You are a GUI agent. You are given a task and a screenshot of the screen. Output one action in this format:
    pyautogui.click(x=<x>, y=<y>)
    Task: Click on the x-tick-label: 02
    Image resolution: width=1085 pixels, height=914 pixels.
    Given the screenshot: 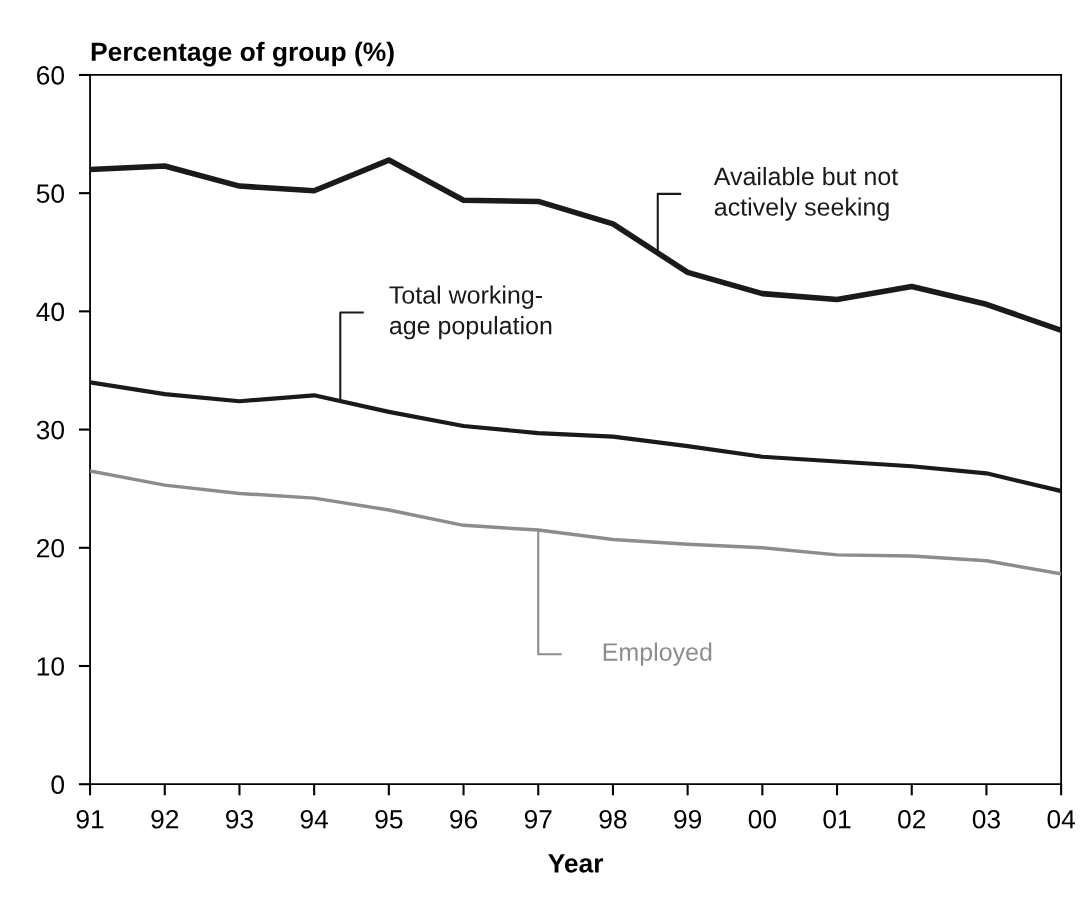 What is the action you would take?
    pyautogui.click(x=912, y=819)
    